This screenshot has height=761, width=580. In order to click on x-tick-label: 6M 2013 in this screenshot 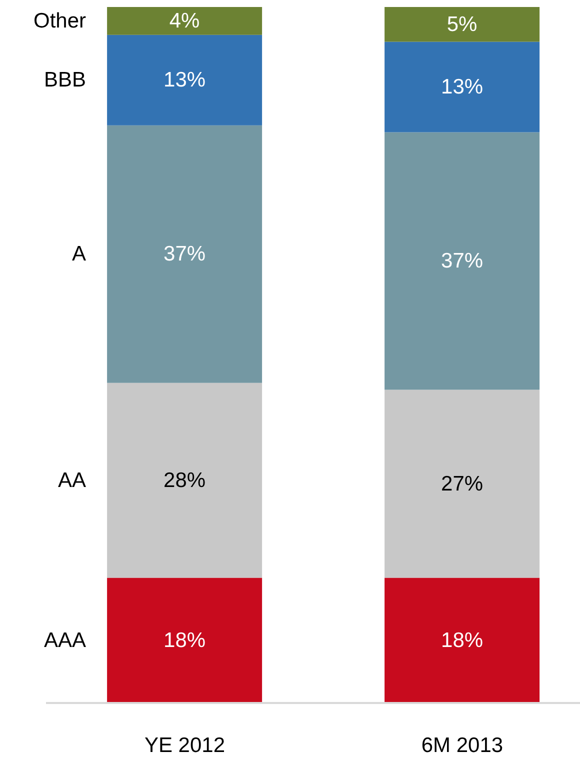, I will do `click(462, 745)`.